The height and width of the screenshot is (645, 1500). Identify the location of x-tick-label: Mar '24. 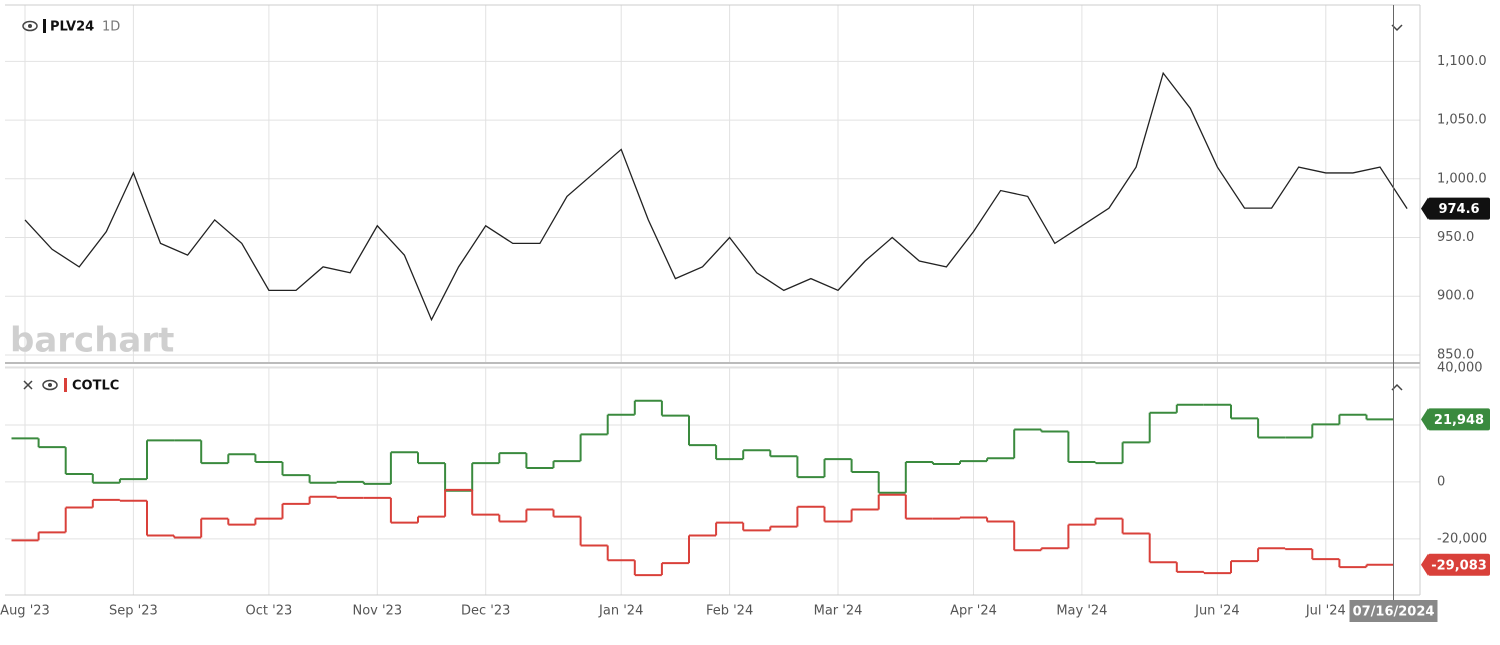
(838, 611).